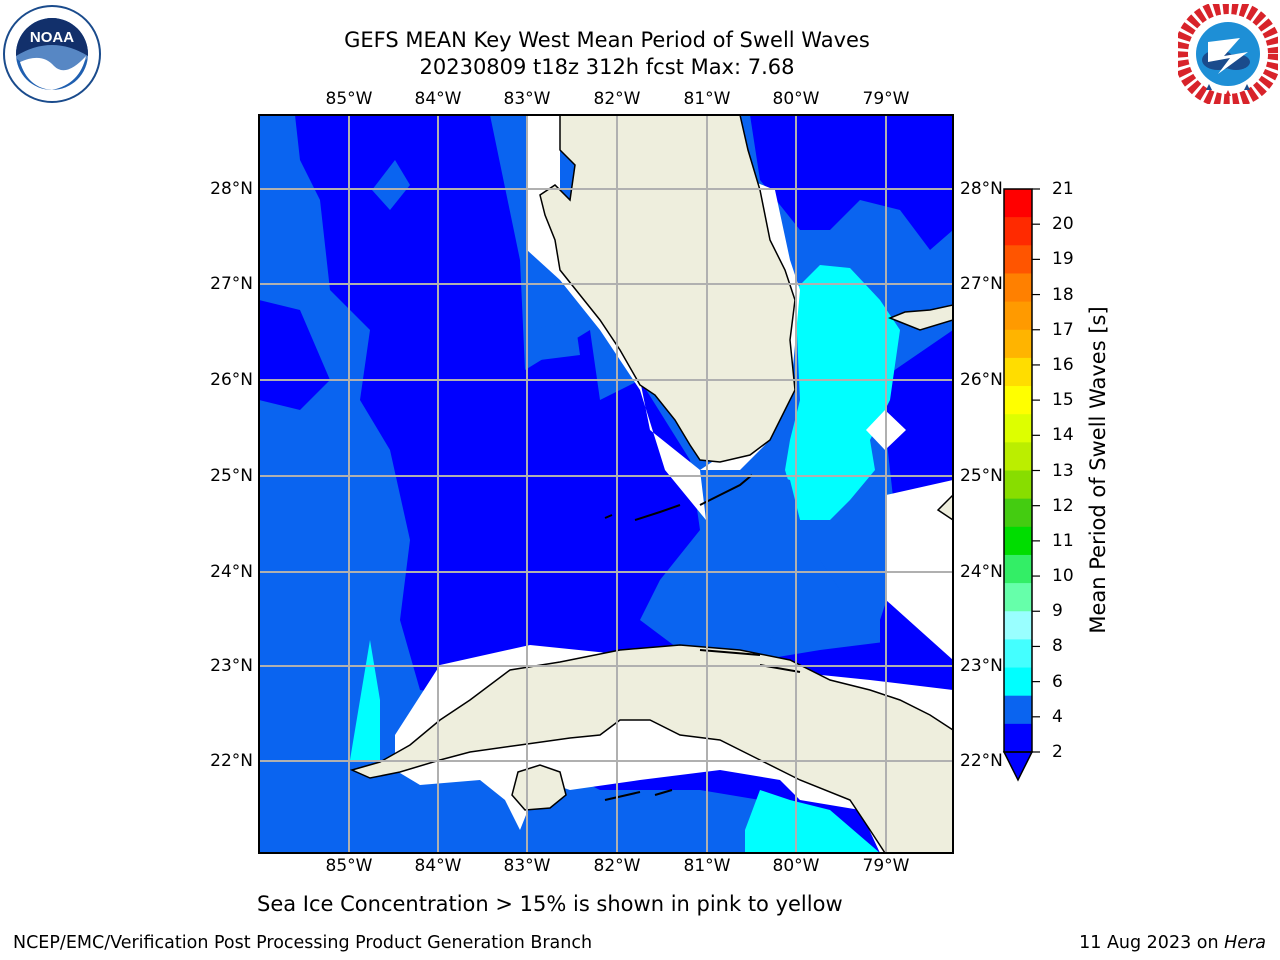  What do you see at coordinates (1098, 470) in the screenshot?
I see `colorbar-title: Mean Period of Swell Waves [s]` at bounding box center [1098, 470].